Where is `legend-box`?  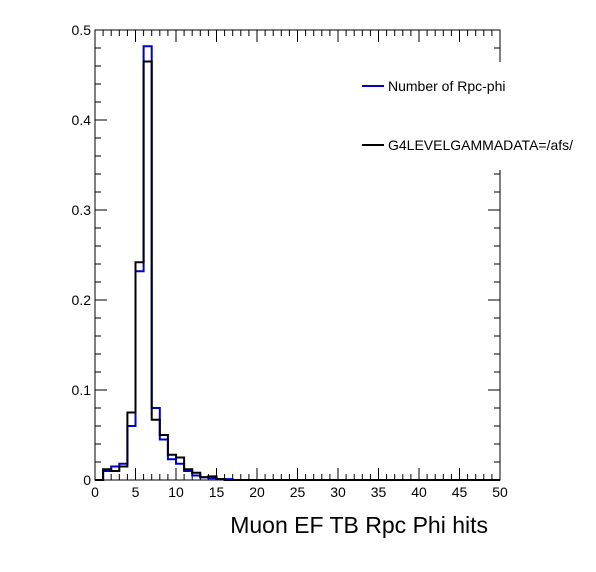 legend-box is located at coordinates (477, 116).